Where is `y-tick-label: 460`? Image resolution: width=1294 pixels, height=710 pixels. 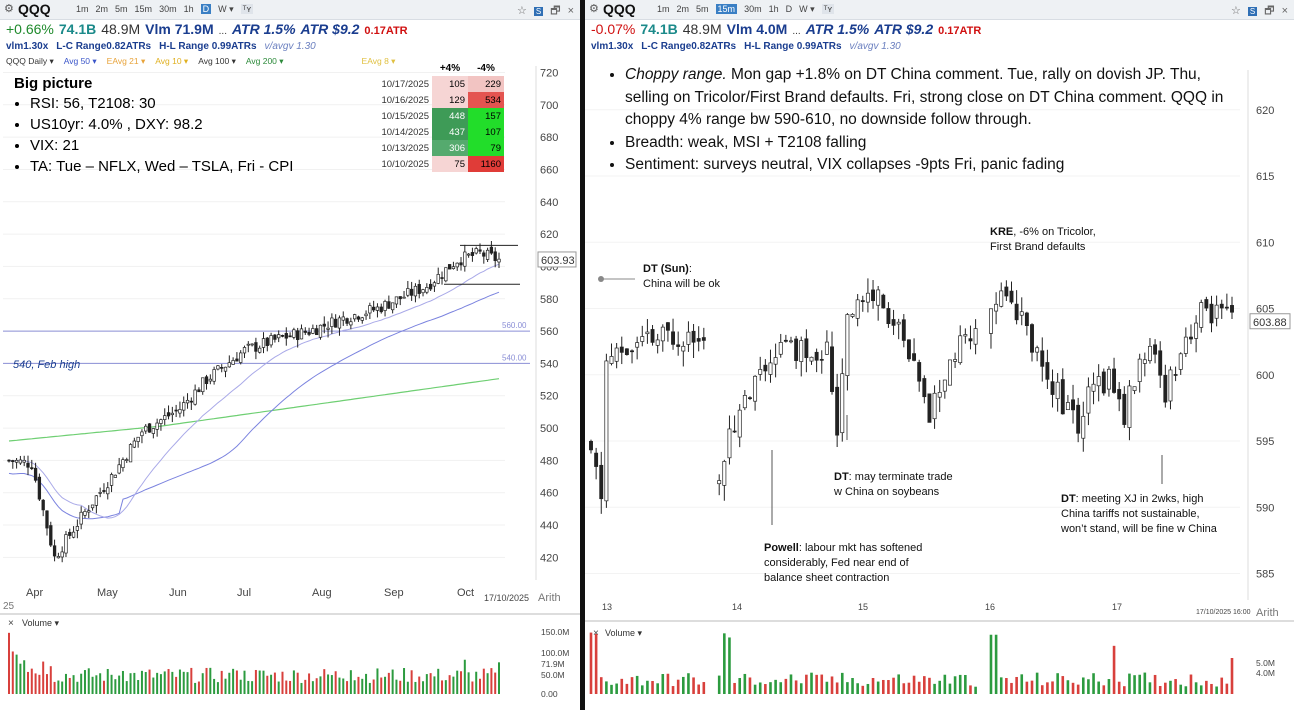
y-tick-label: 460 is located at coordinates (549, 494).